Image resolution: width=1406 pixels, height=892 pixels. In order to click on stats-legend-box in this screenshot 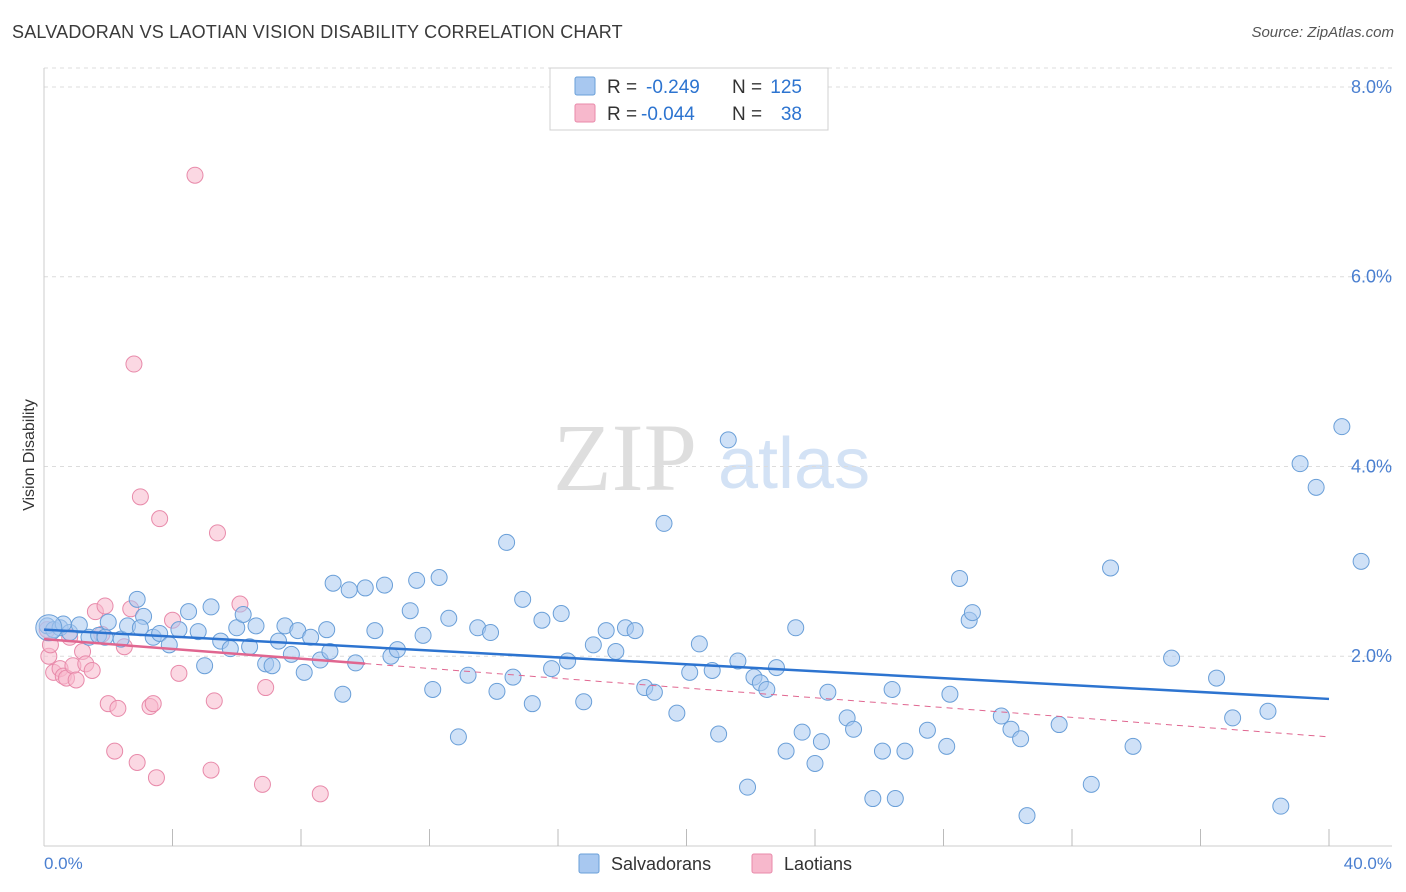, I will do `click(689, 99)`.